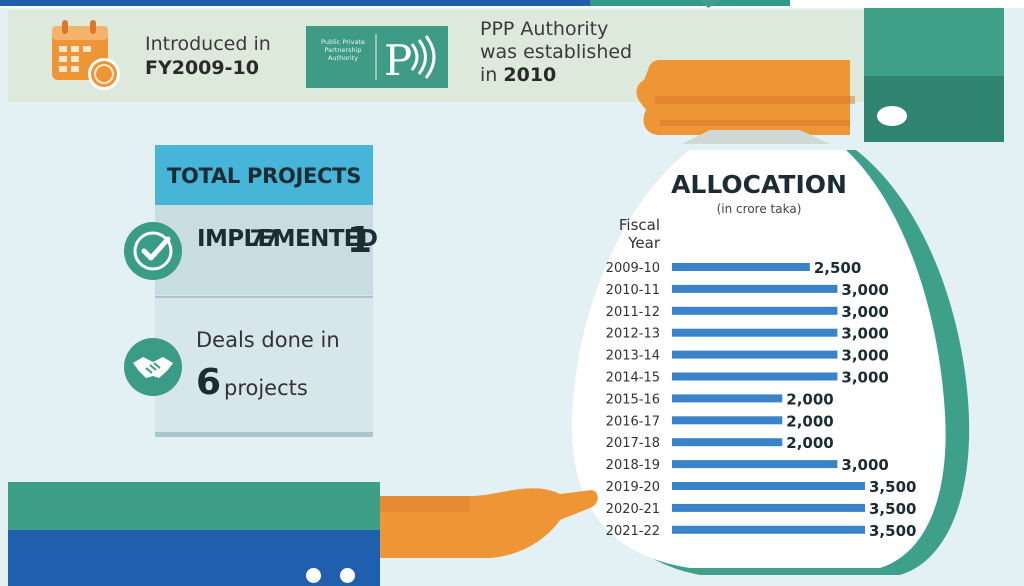  Describe the element at coordinates (633, 378) in the screenshot. I see `category-label: 2014-15` at that location.